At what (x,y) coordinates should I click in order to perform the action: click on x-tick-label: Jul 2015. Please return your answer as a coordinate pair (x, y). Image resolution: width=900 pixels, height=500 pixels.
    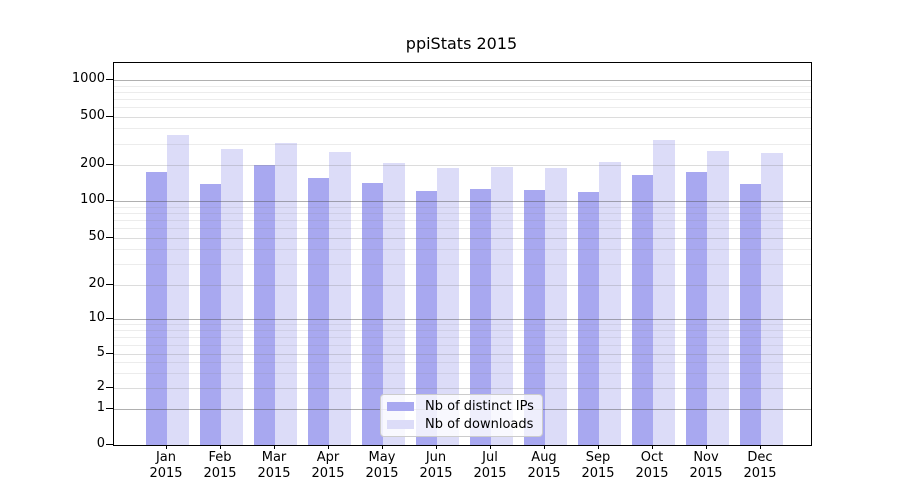
    Looking at the image, I should click on (490, 466).